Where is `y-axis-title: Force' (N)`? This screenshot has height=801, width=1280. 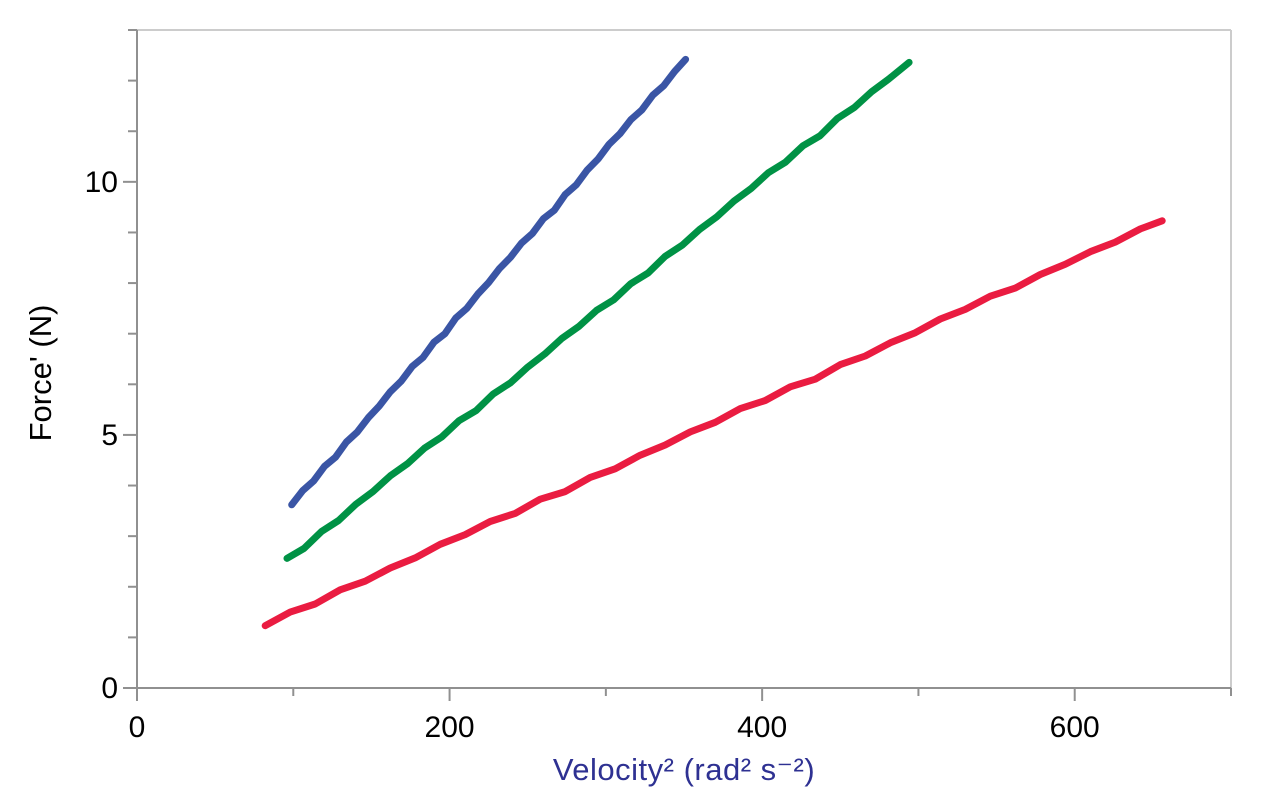
y-axis-title: Force' (N) is located at coordinates (40, 373).